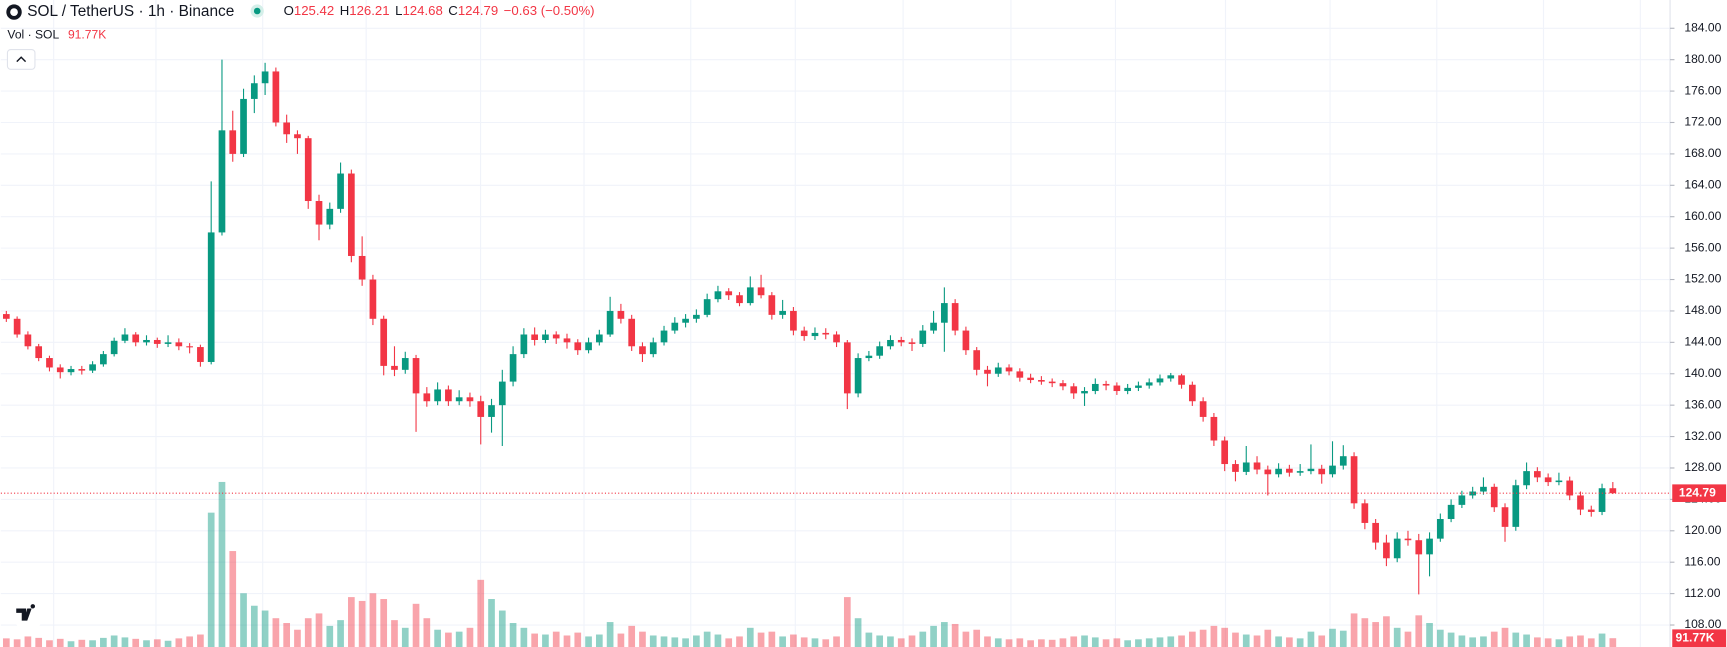 This screenshot has height=647, width=1727. I want to click on y-tick-label: 148.00, so click(1702, 310).